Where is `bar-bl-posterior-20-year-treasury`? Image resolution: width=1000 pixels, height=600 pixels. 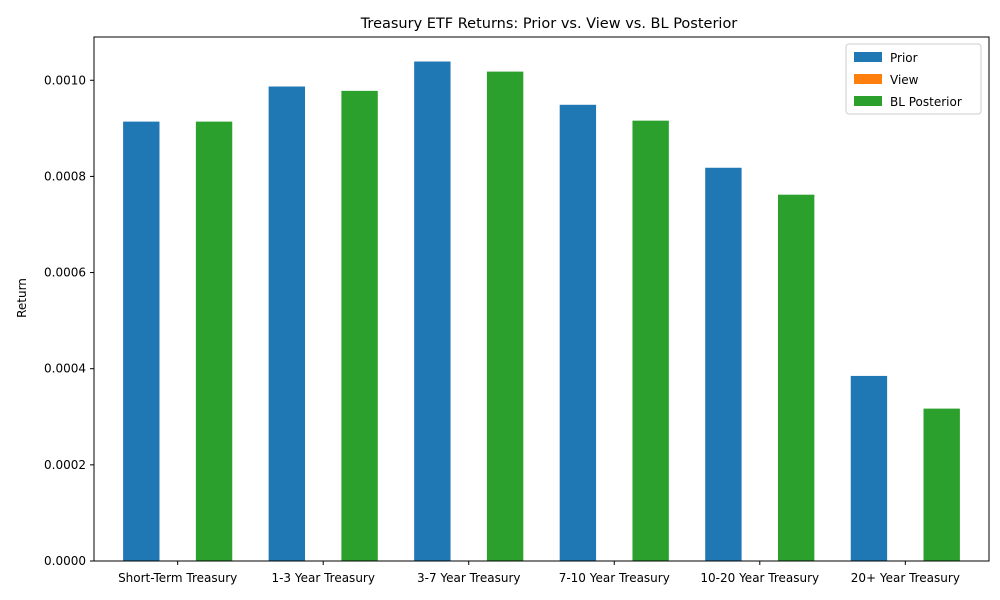 bar-bl-posterior-20-year-treasury is located at coordinates (942, 485).